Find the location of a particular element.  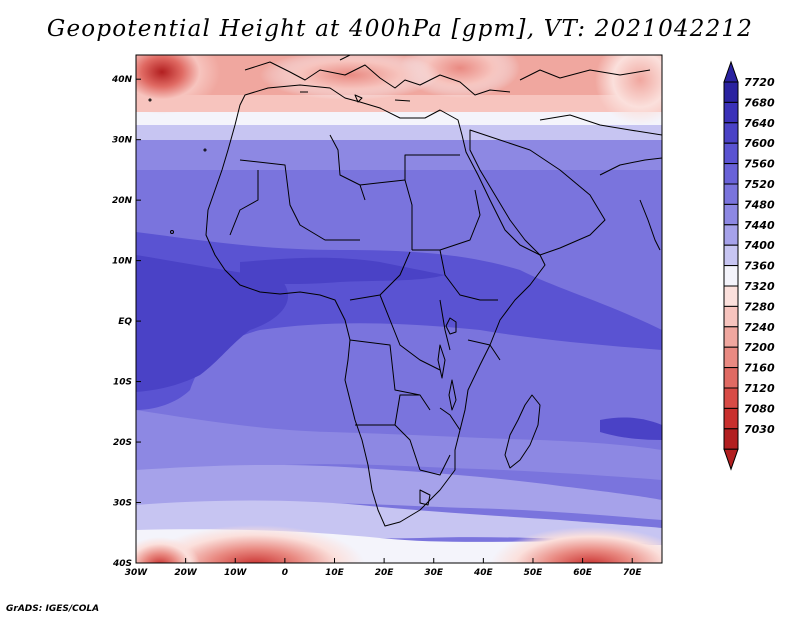

colorbar-label: 7520 is located at coordinates (759, 184).